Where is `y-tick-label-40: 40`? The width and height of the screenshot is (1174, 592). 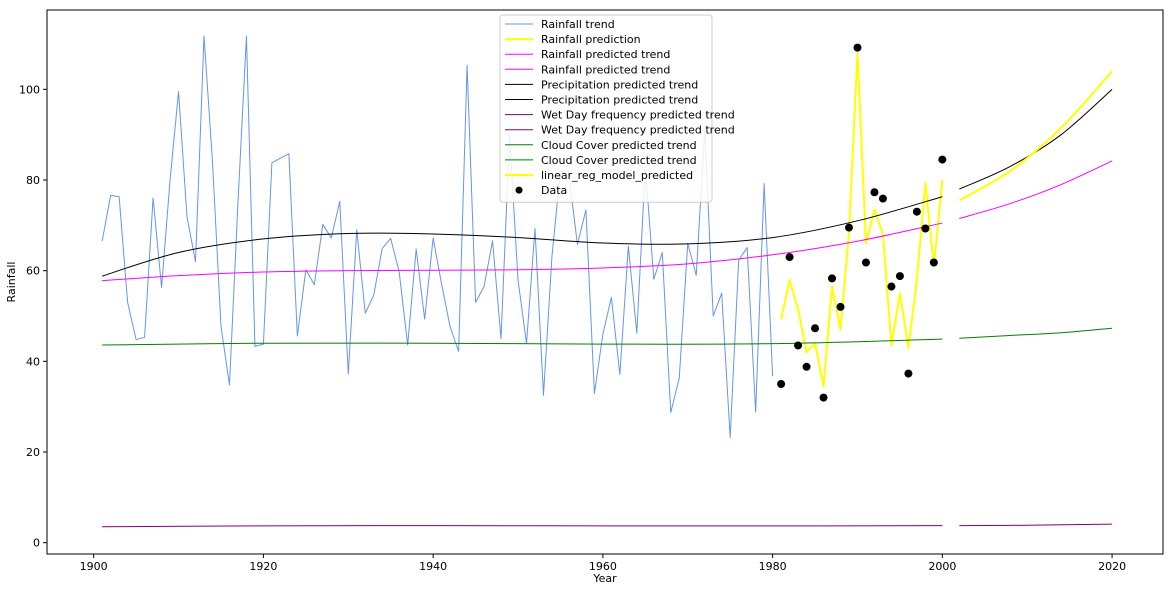
y-tick-label-40: 40 is located at coordinates (33, 361).